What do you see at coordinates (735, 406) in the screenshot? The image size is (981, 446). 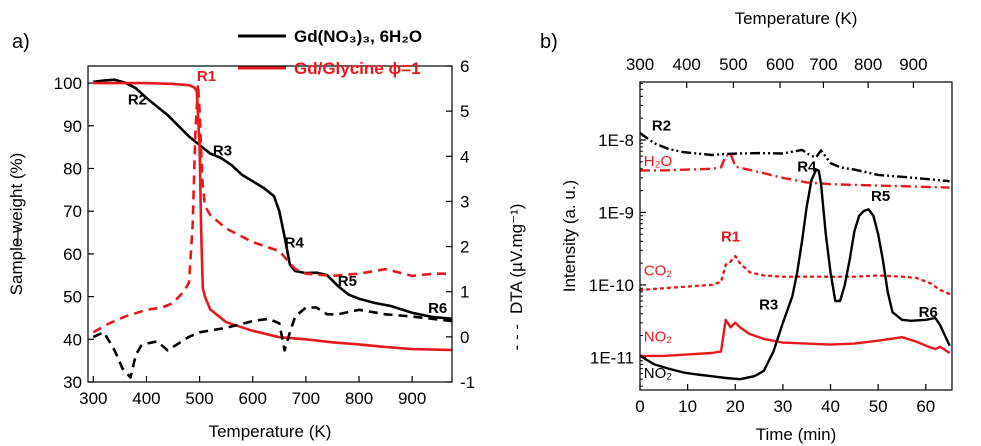 I see `panel-b-x-tick-label: 20` at bounding box center [735, 406].